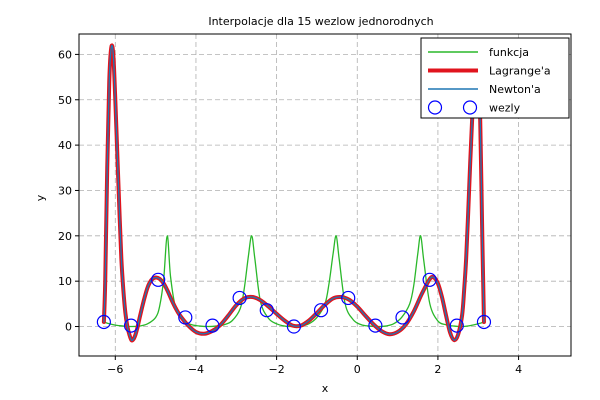  I want to click on series-wezly, so click(294, 303).